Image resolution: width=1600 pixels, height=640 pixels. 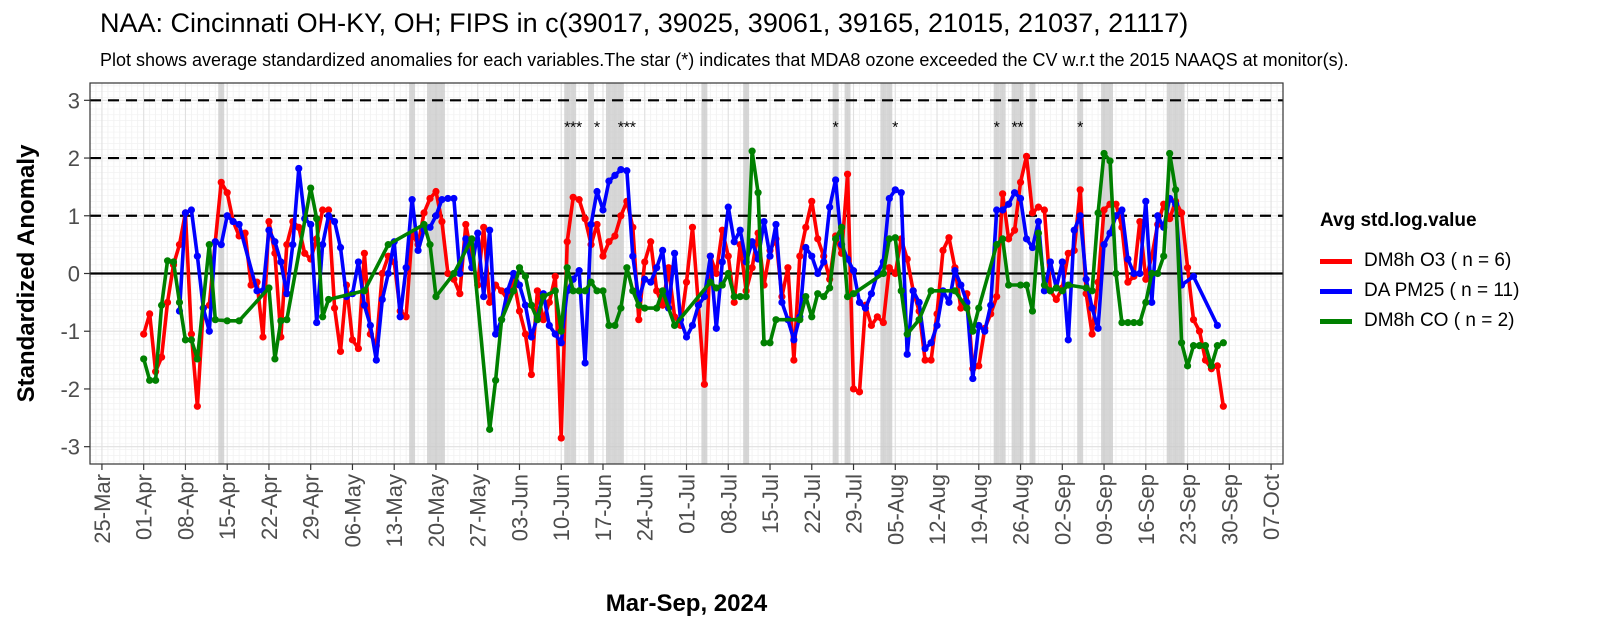 I want to click on y-tick-label: 0, so click(x=74, y=274).